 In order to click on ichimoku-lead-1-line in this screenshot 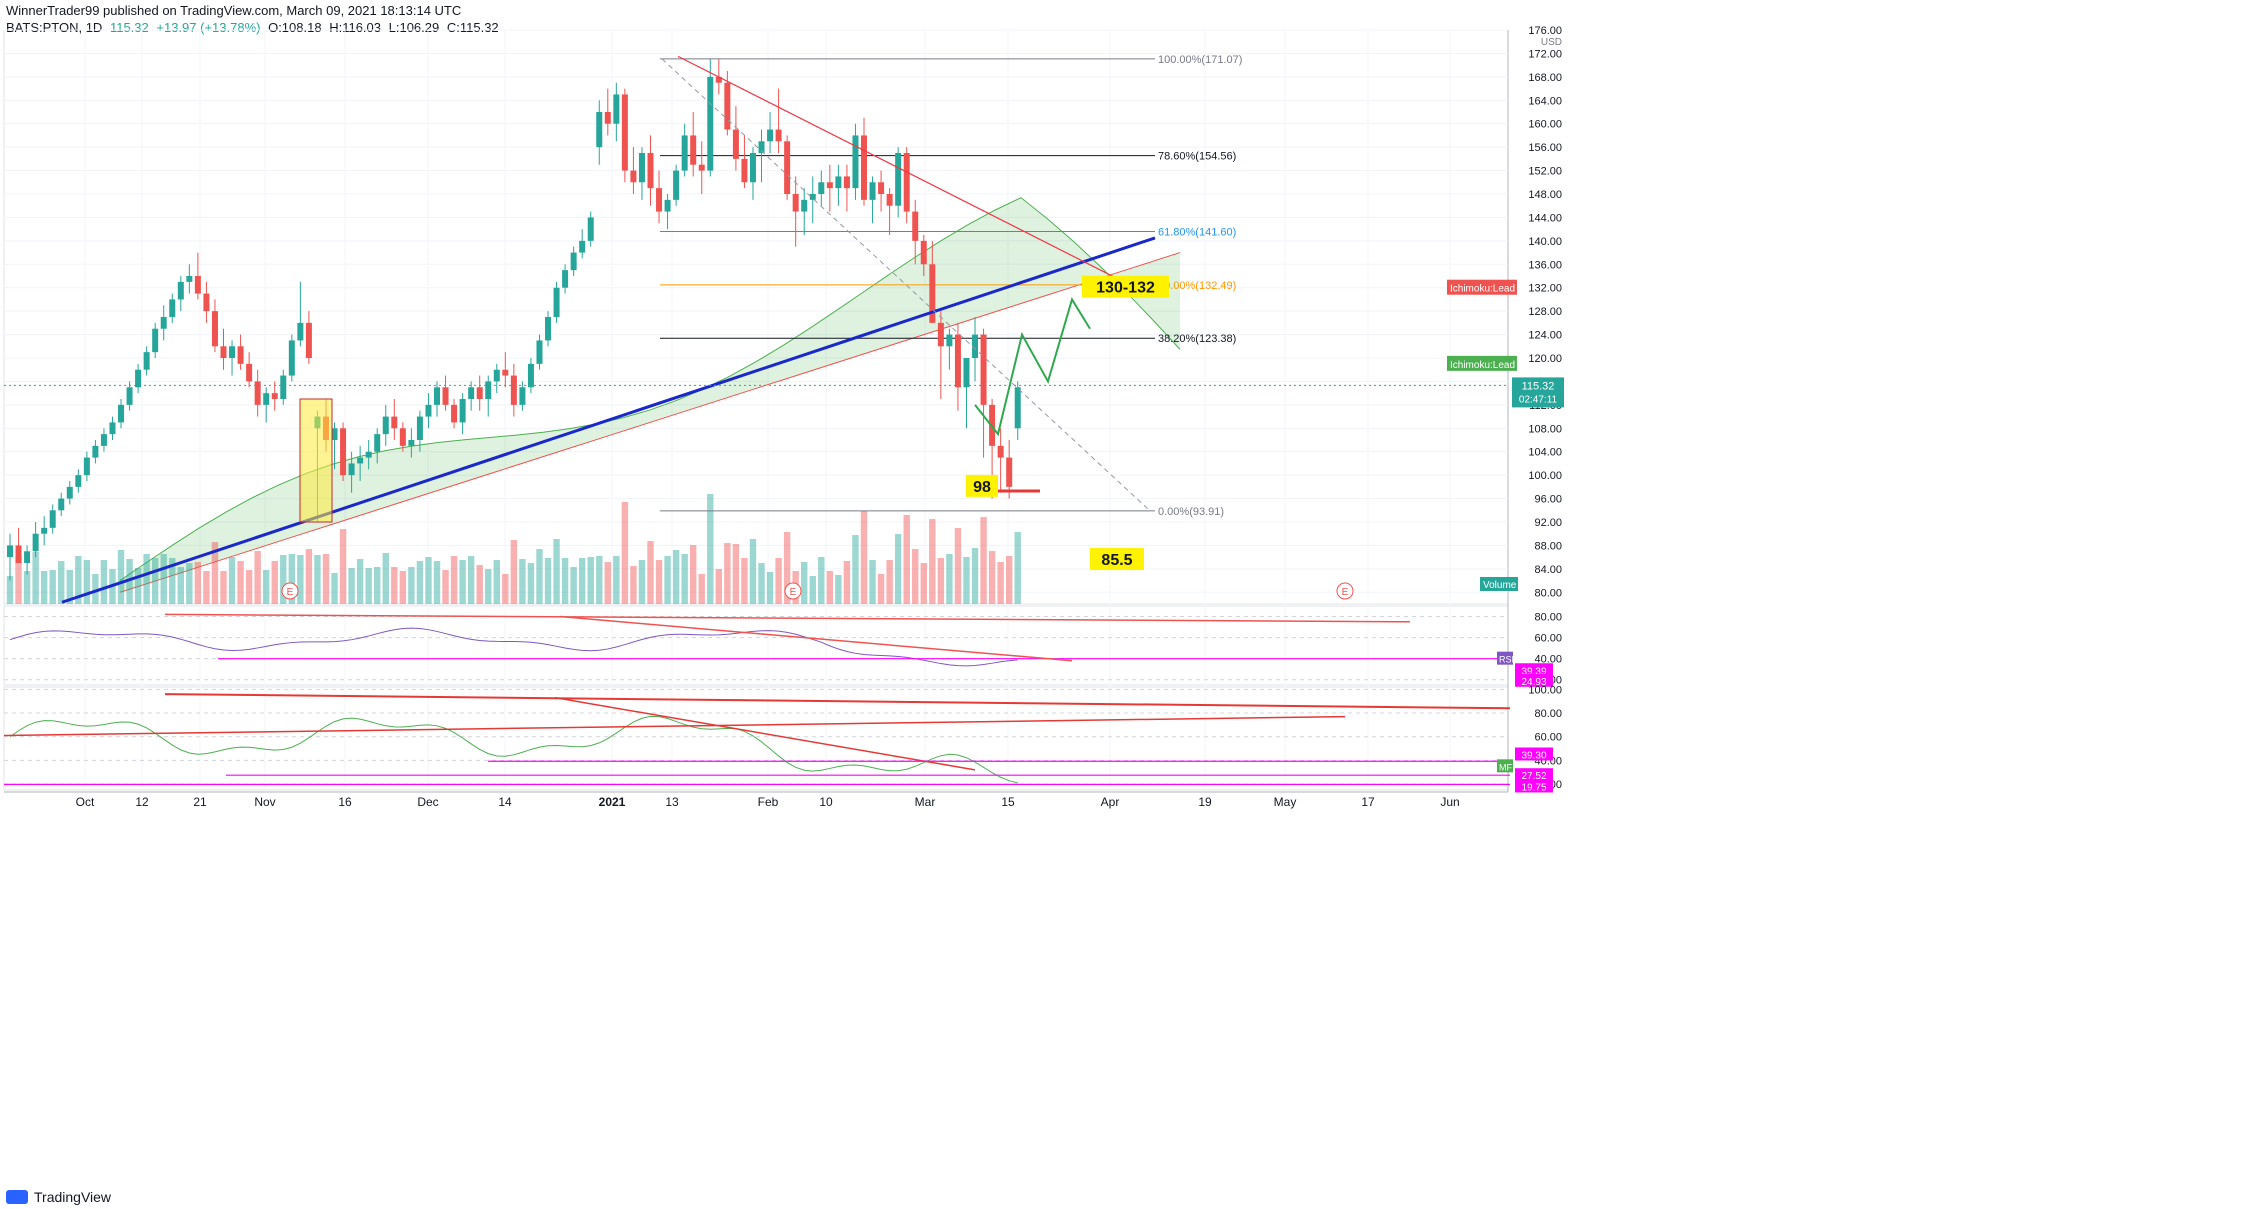, I will do `click(650, 389)`.